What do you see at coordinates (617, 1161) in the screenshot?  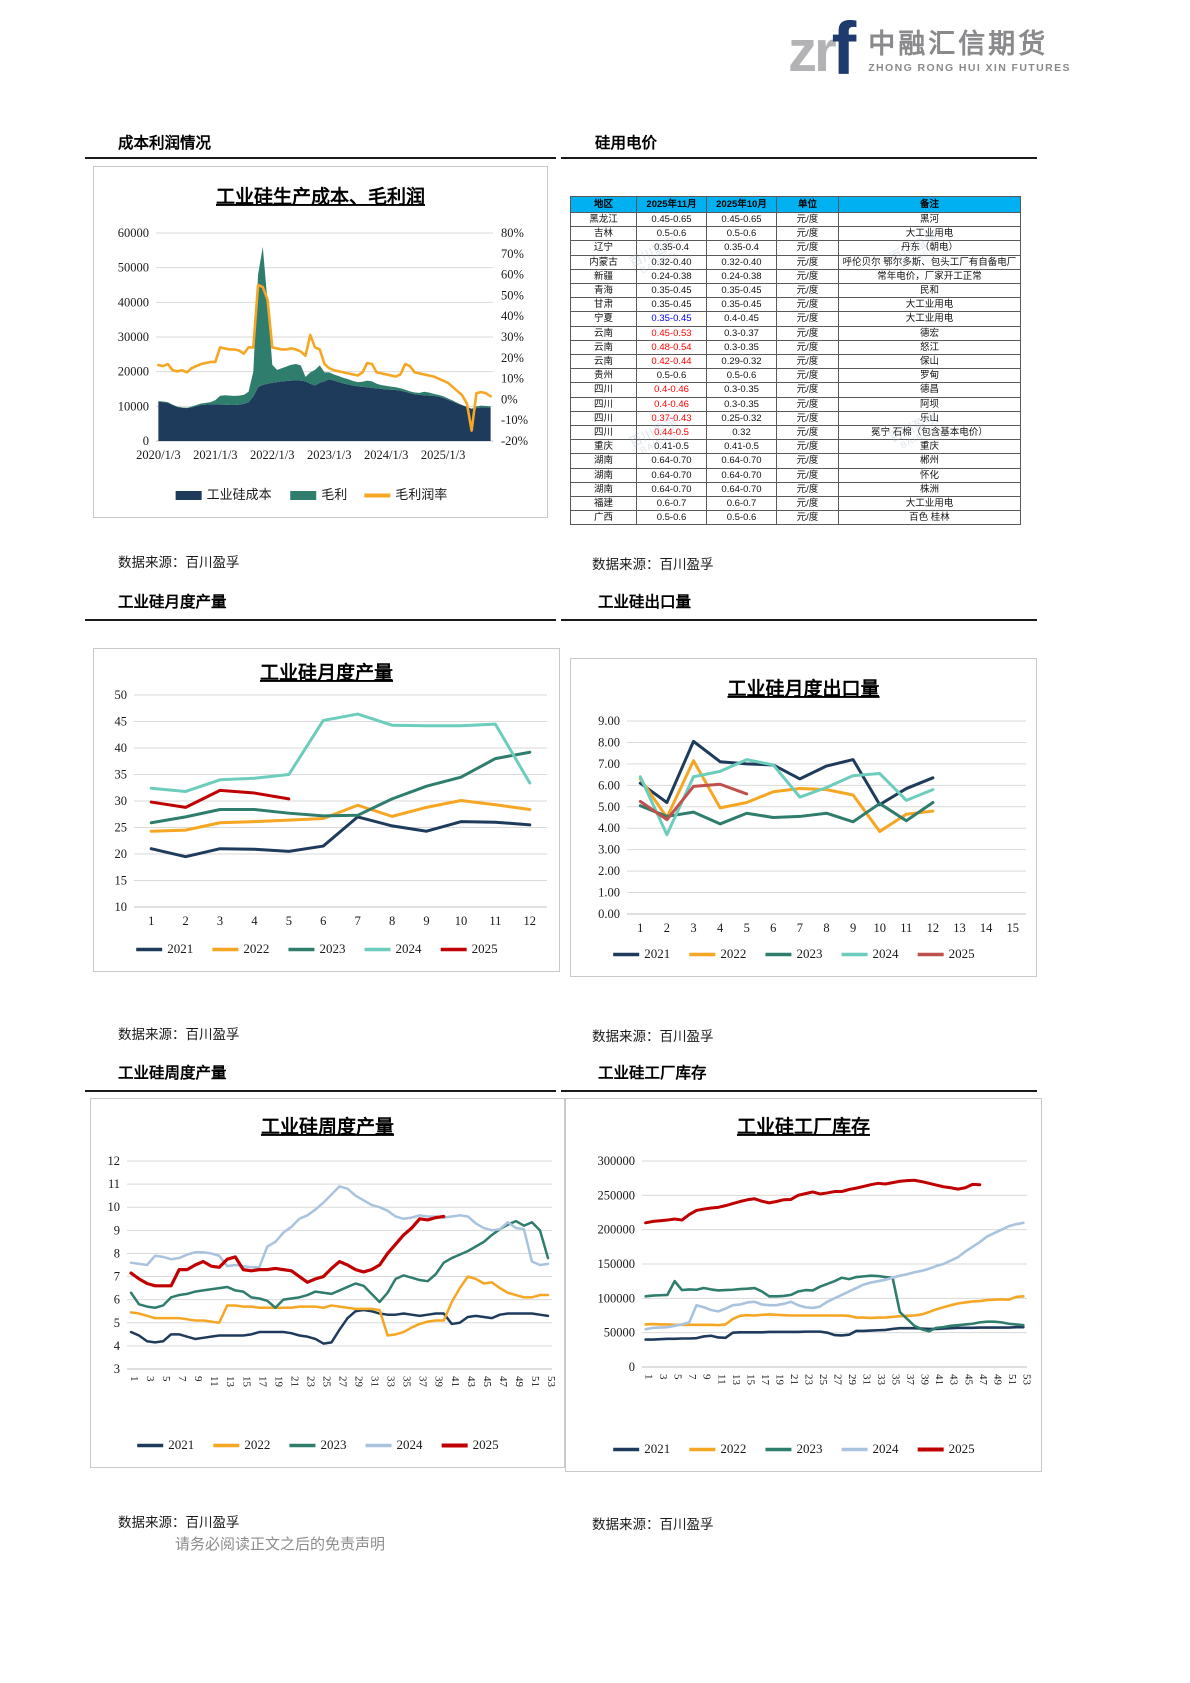 I see `svg-text: 300000` at bounding box center [617, 1161].